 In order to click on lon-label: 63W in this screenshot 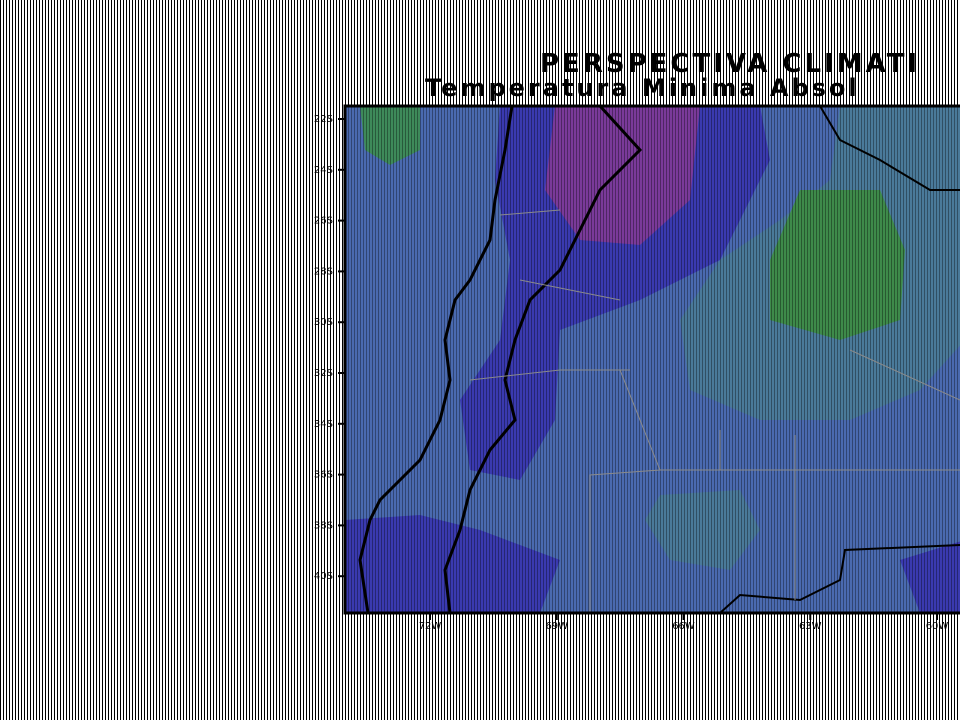, I will do `click(810, 626)`.